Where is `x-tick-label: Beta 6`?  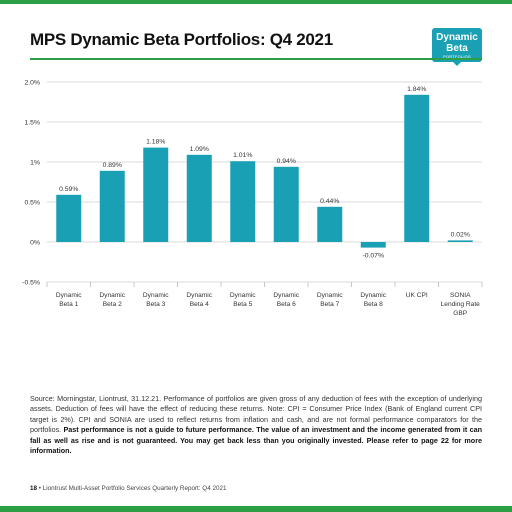
x-tick-label: Beta 6 is located at coordinates (286, 304).